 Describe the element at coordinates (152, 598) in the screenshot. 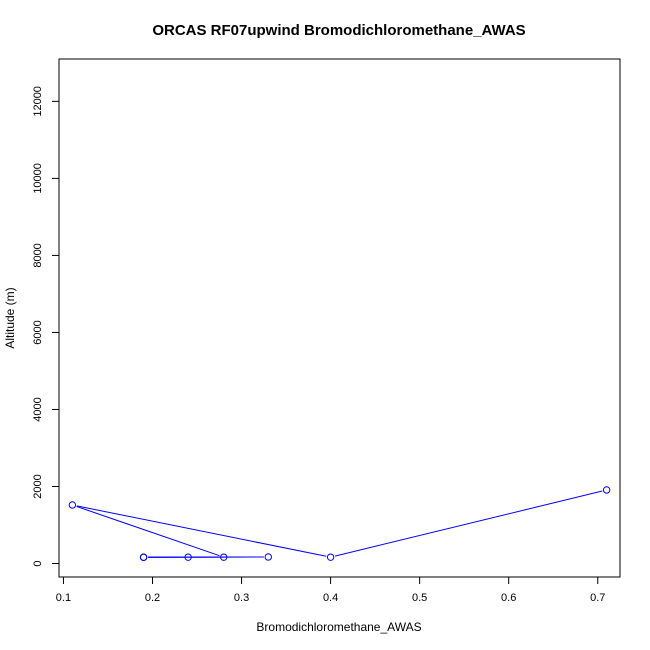

I see `x-tick-label: 0.2` at that location.